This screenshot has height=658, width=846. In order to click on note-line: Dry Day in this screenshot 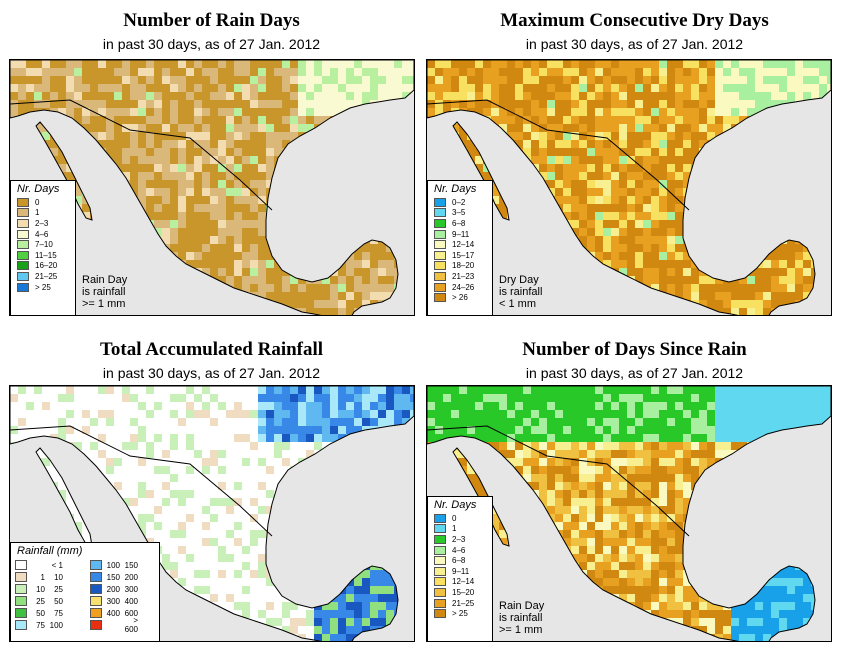, I will do `click(519, 280)`.